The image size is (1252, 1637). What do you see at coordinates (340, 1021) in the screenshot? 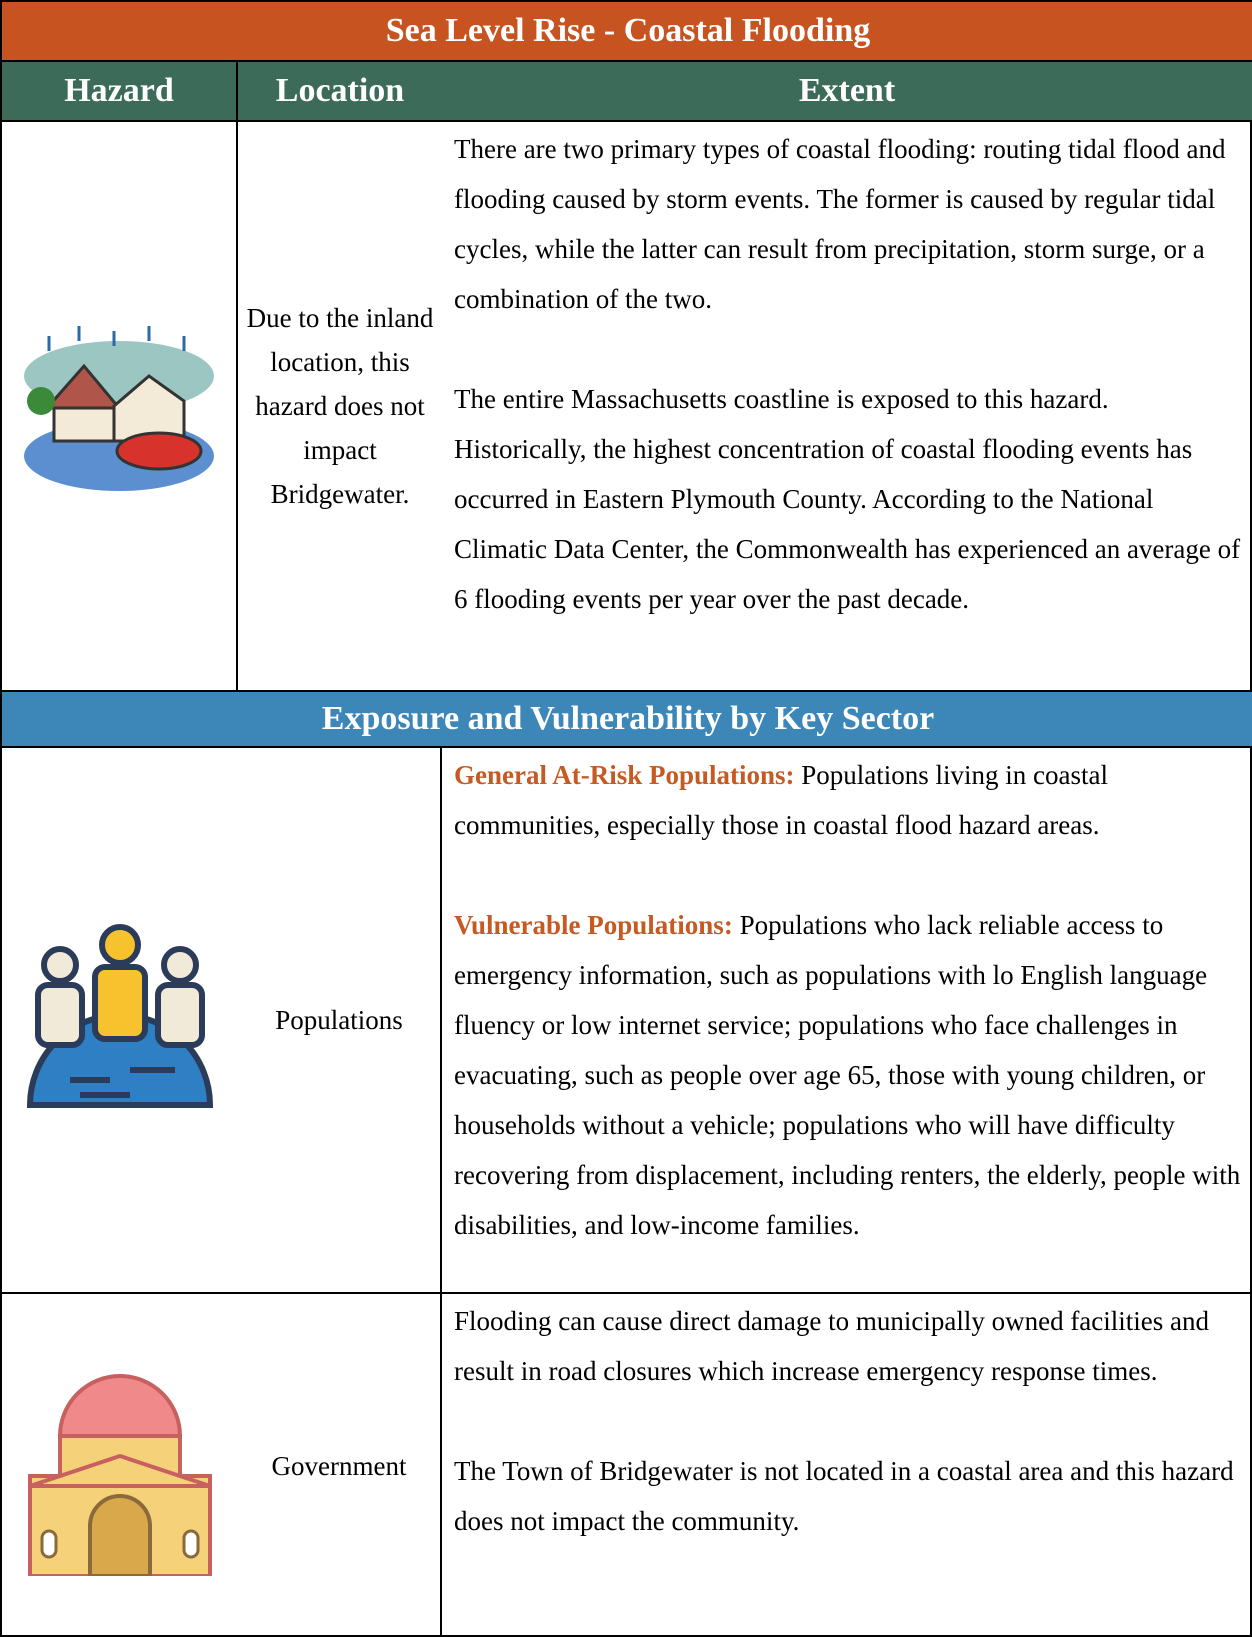
I see `sector-name: Populations` at bounding box center [340, 1021].